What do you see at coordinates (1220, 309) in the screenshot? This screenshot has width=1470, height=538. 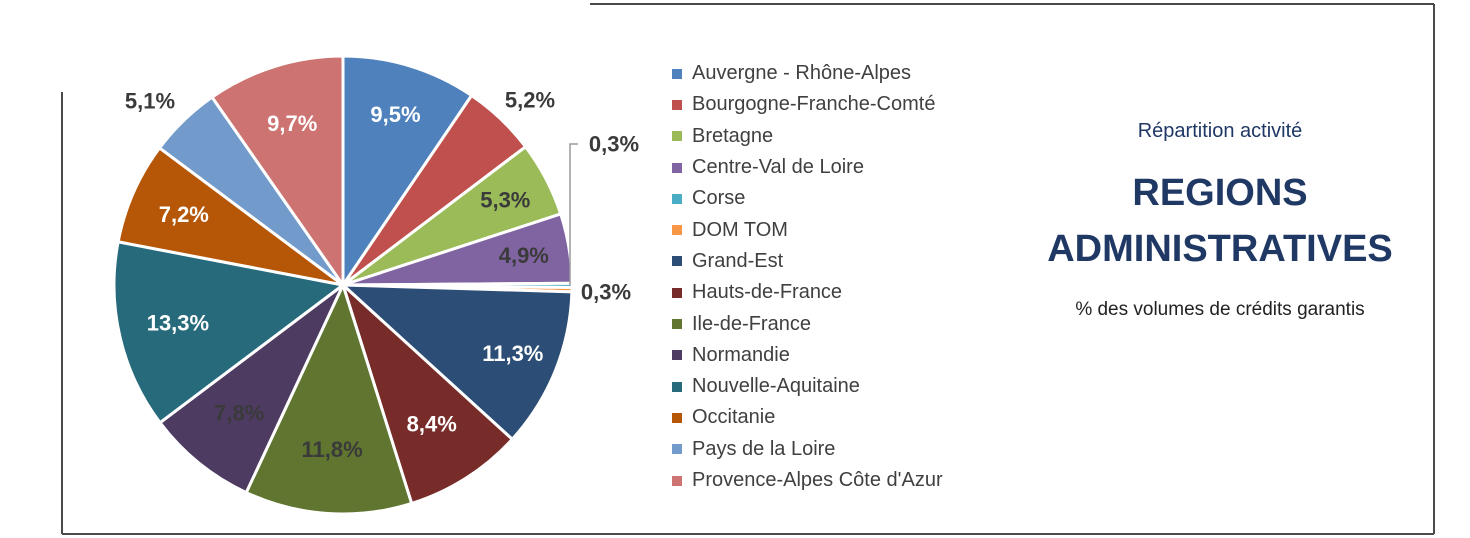 I see `chart-caption: % des volumes de crédits garantis` at bounding box center [1220, 309].